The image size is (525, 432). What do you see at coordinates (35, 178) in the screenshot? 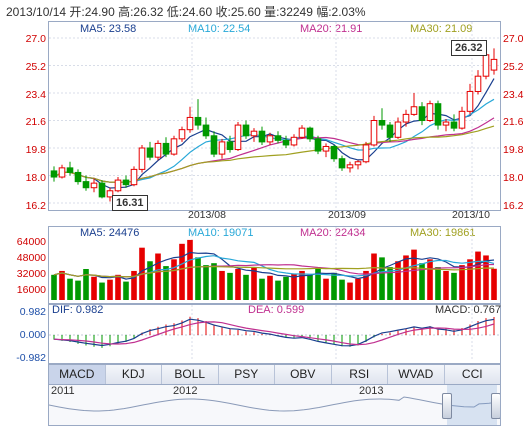
I see `price-axis-left-label-5: 18.0` at bounding box center [35, 178].